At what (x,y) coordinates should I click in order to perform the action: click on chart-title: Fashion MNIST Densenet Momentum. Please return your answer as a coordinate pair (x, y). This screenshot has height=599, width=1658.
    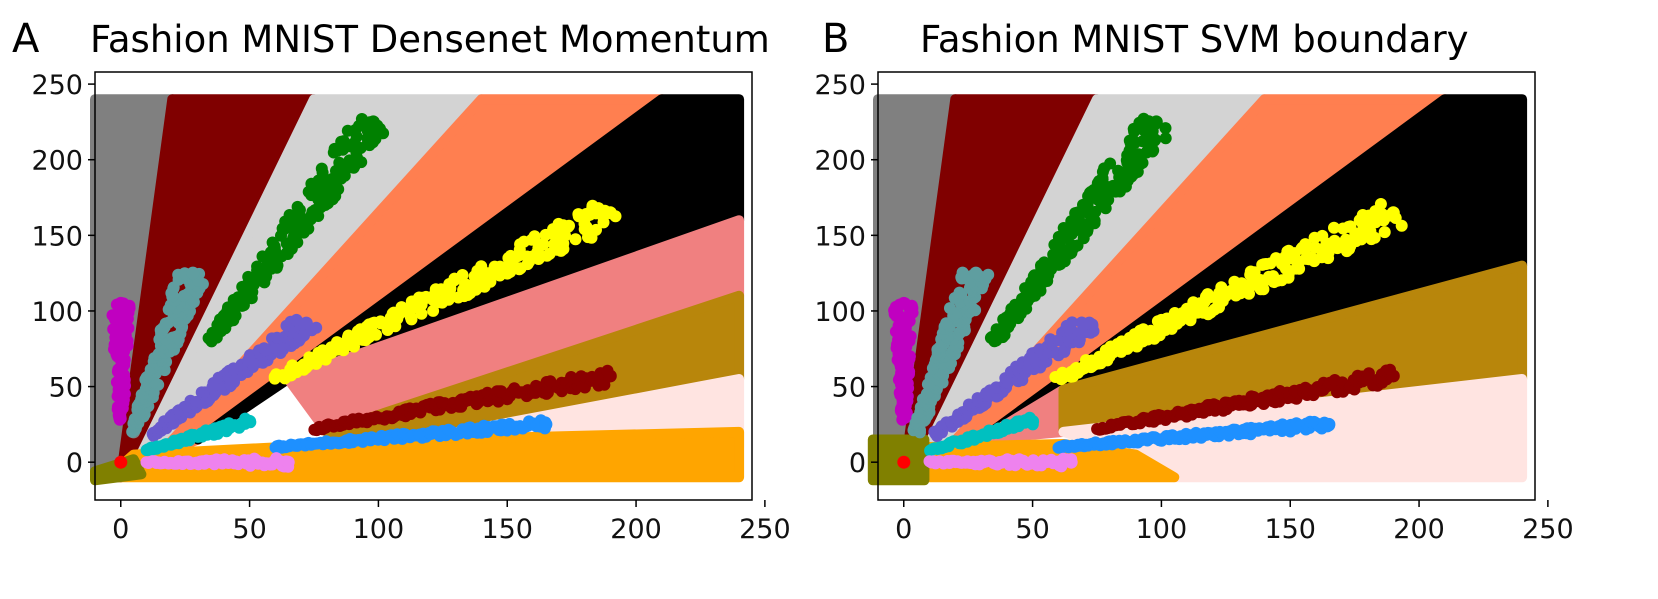
    Looking at the image, I should click on (430, 39).